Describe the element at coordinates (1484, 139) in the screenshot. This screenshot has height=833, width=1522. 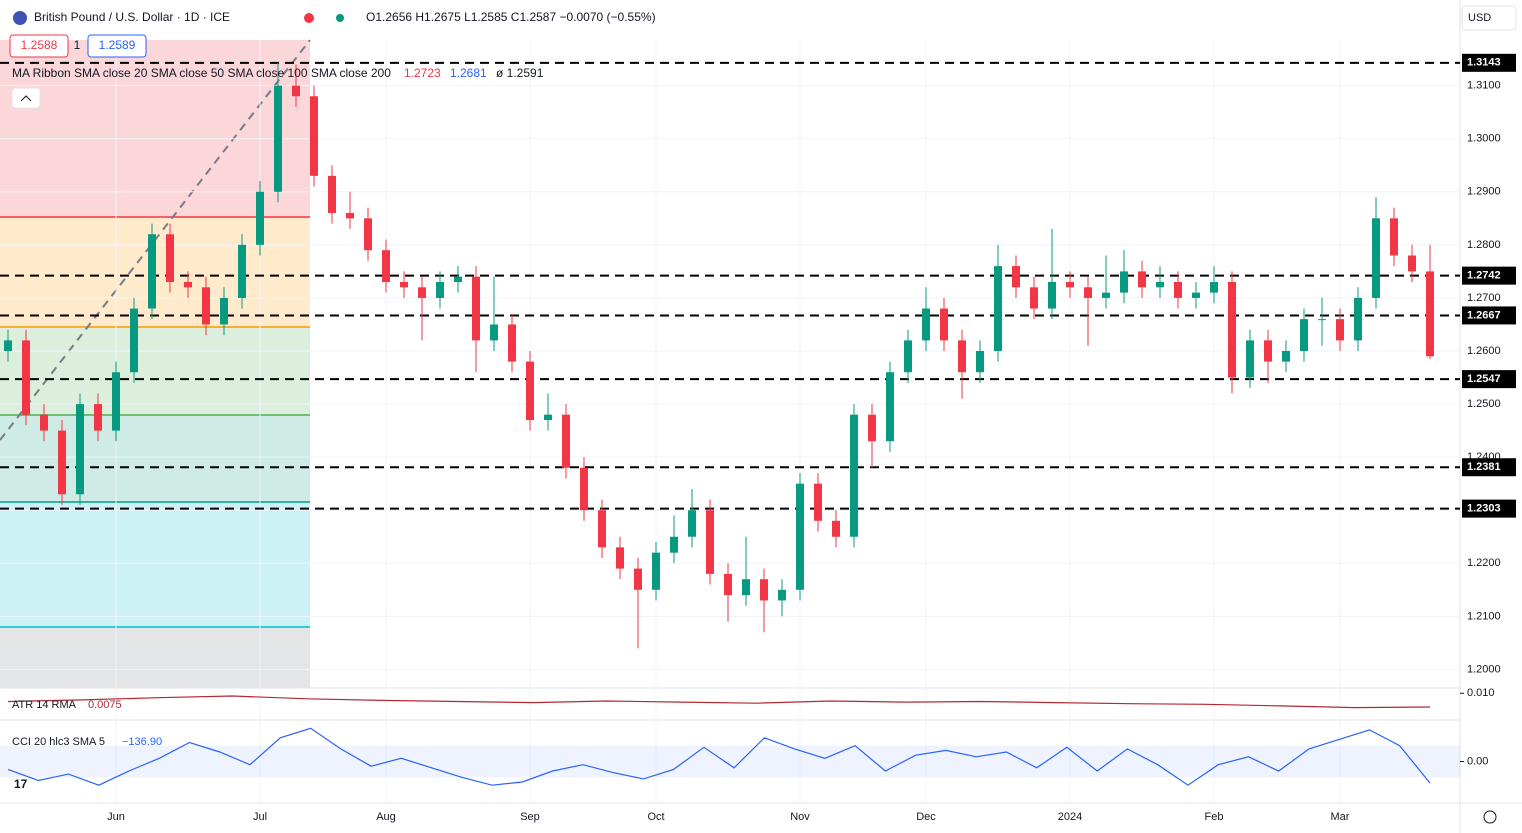
I see `y-tick-label: 1.3000` at that location.